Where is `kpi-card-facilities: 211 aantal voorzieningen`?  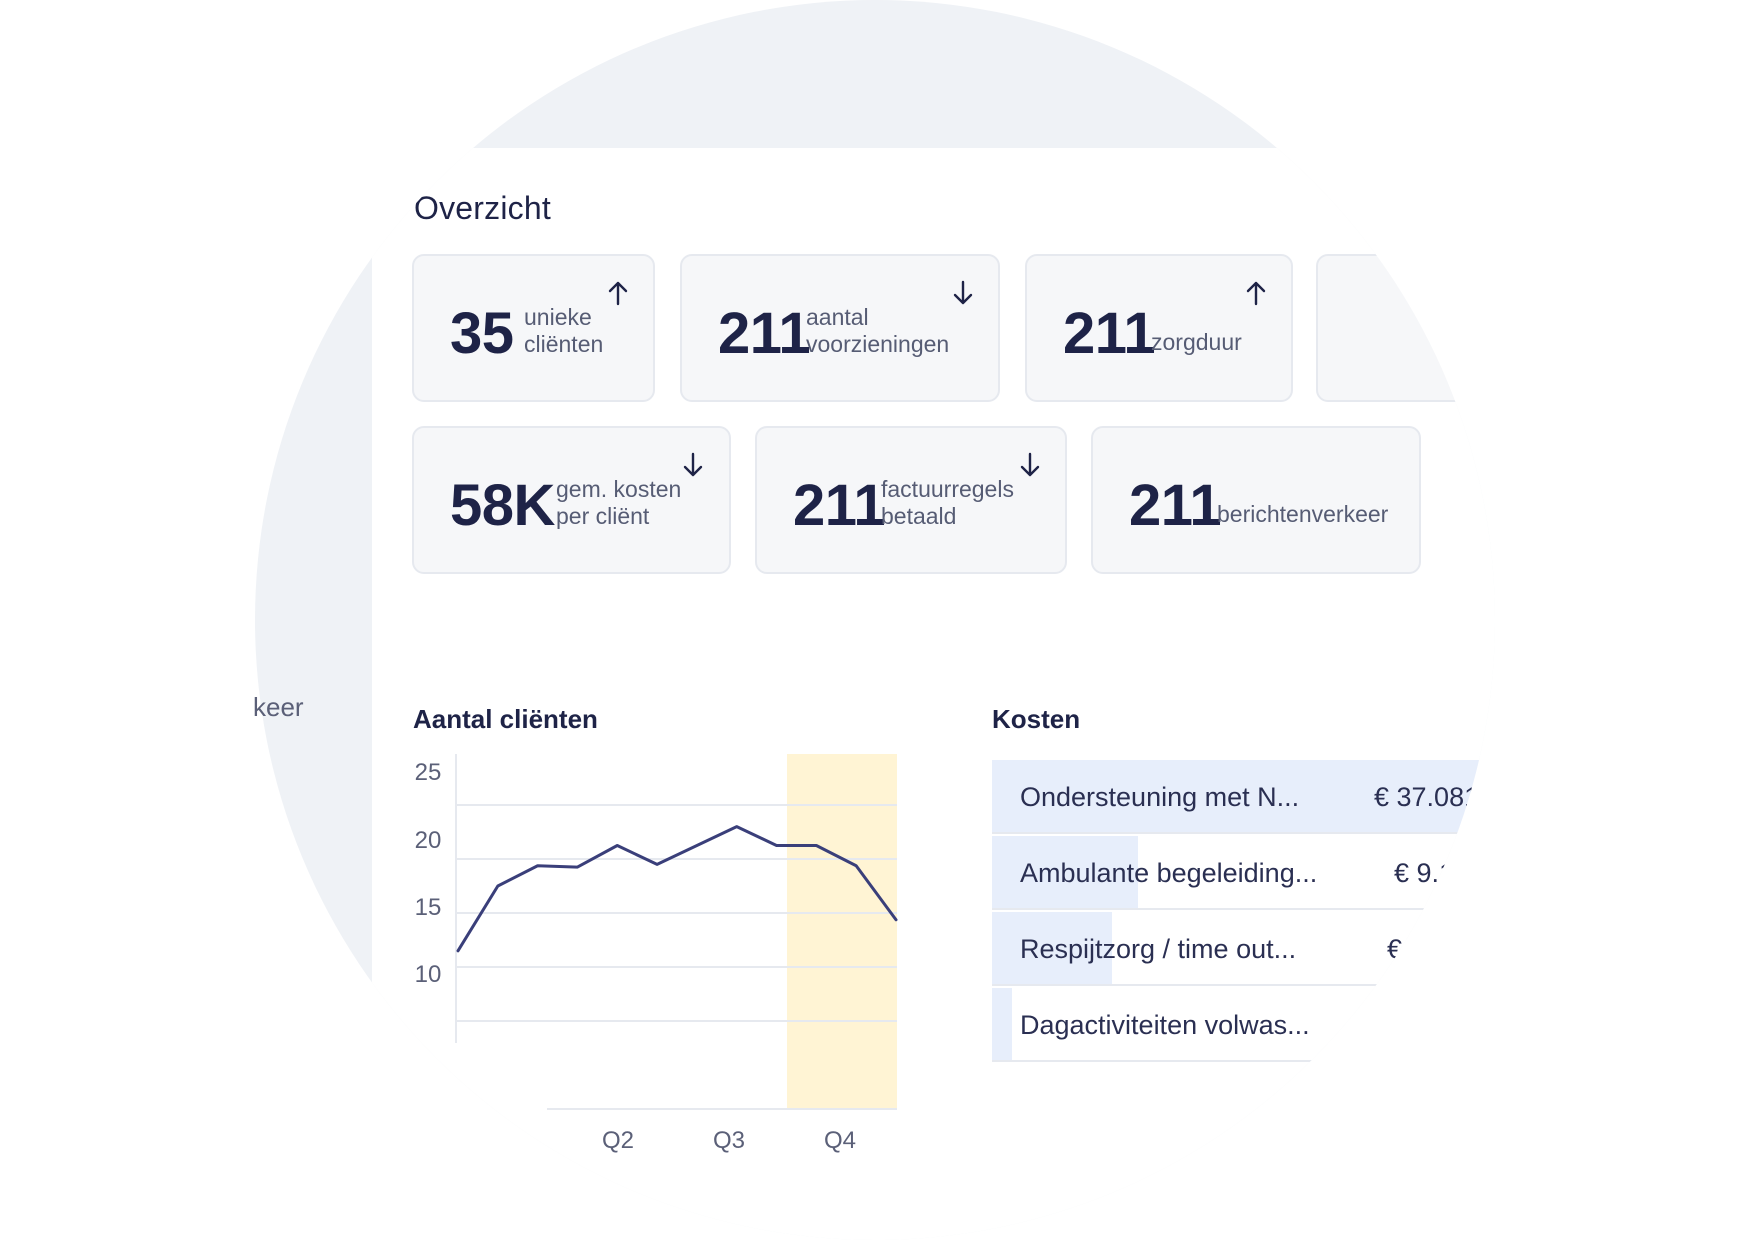 kpi-card-facilities: 211 aantal voorzieningen is located at coordinates (840, 328).